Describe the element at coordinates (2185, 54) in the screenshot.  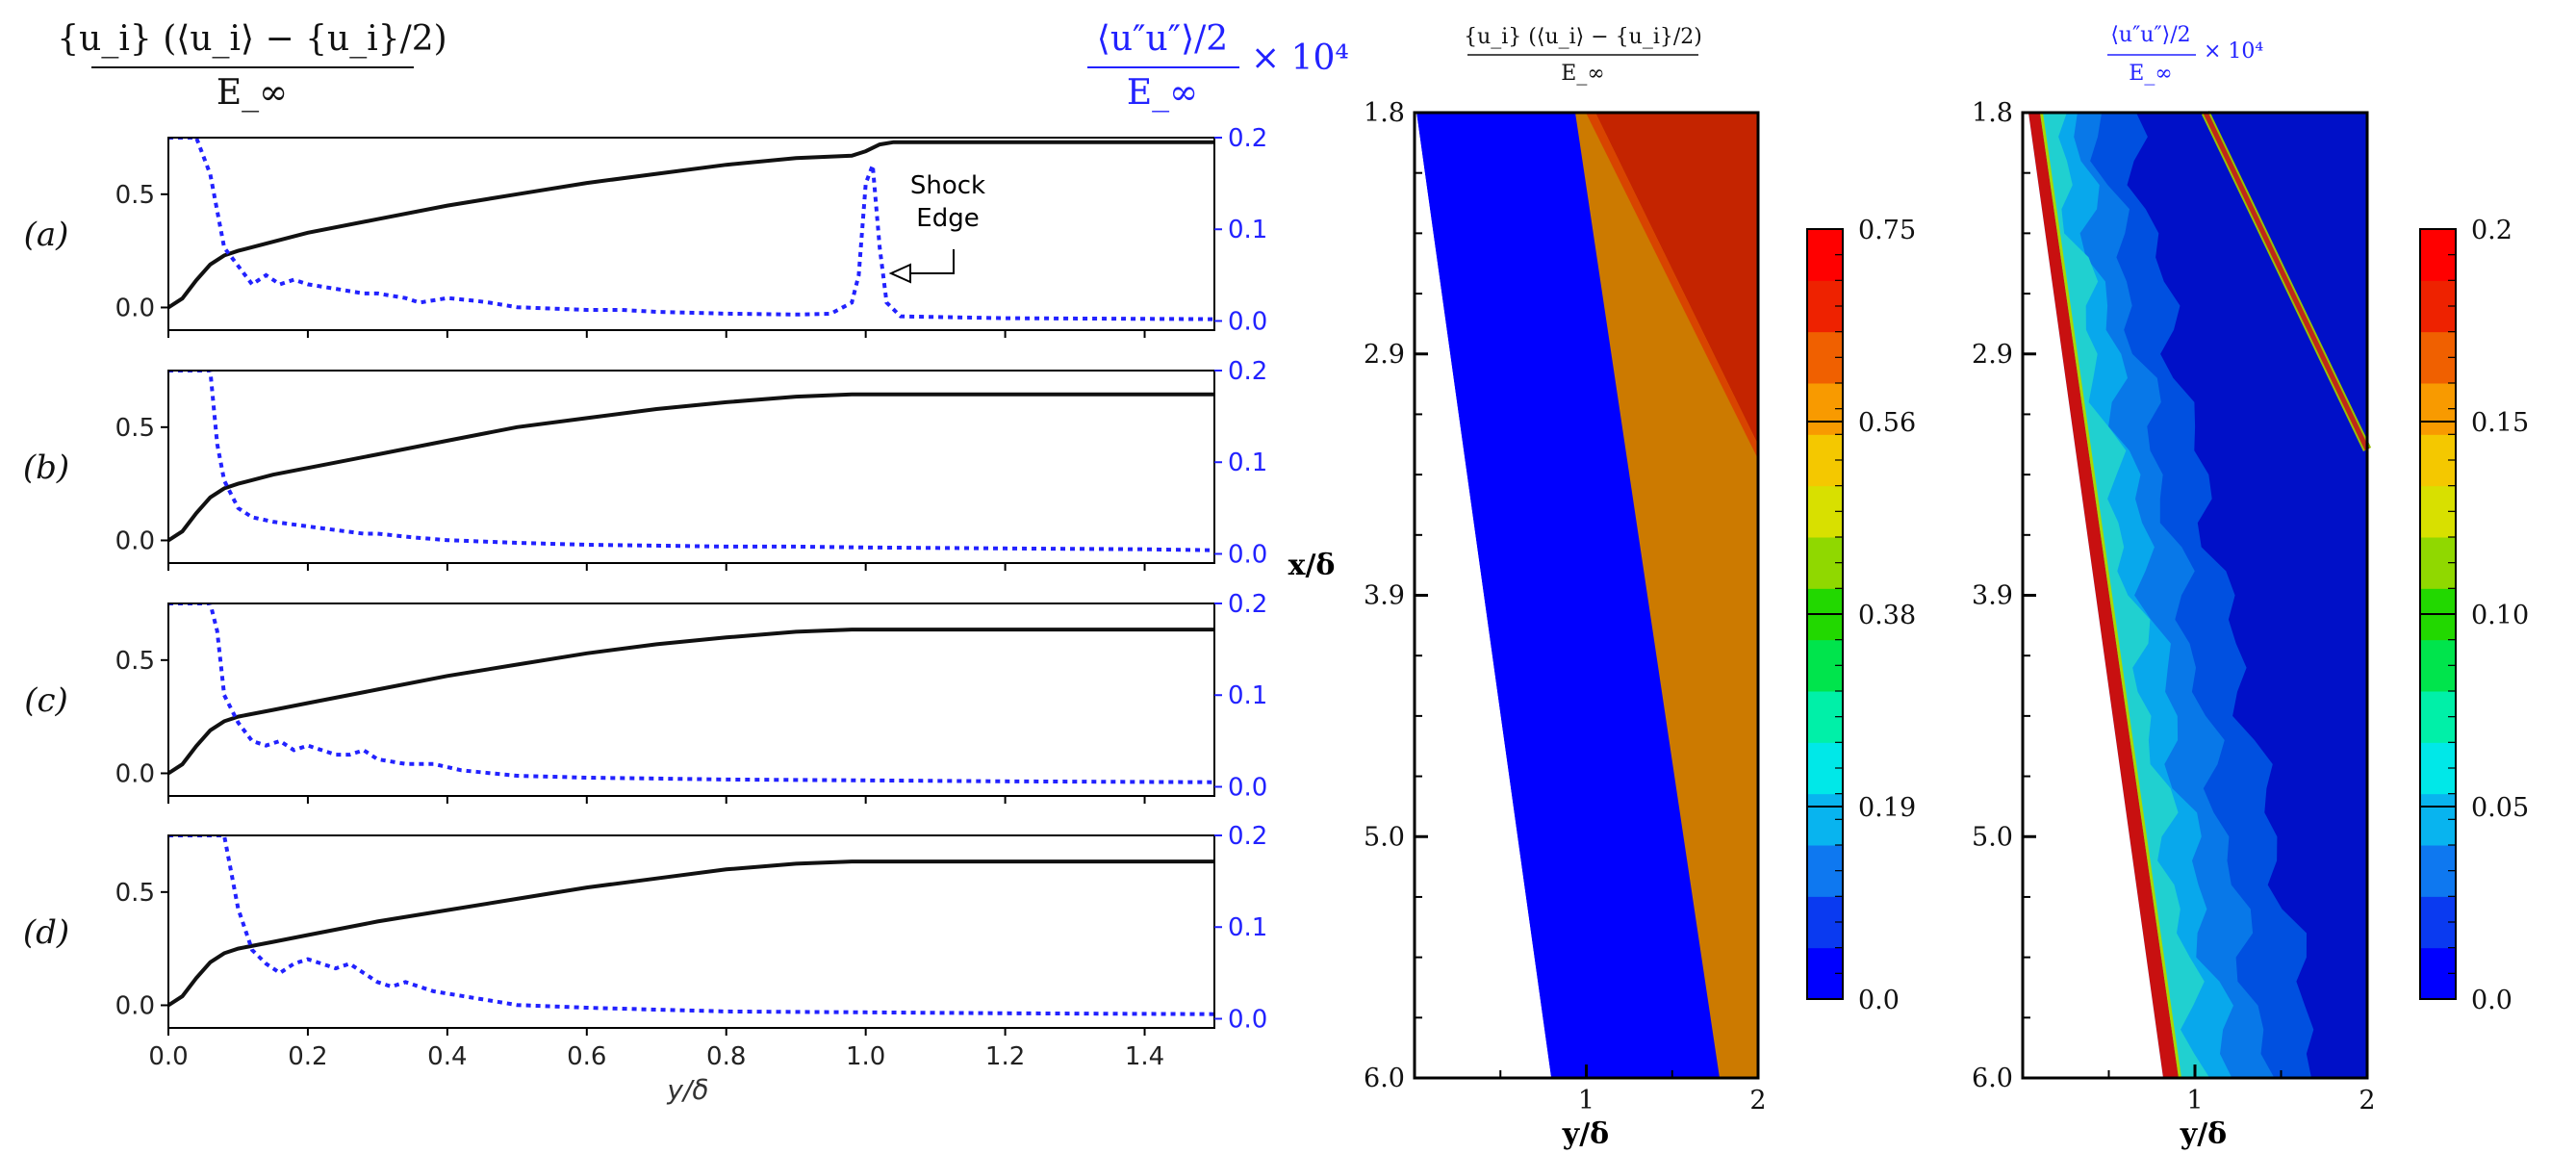
I see `contour-2-title: ⟨u″u″⟩/2 E_∞ × 10⁴` at that location.